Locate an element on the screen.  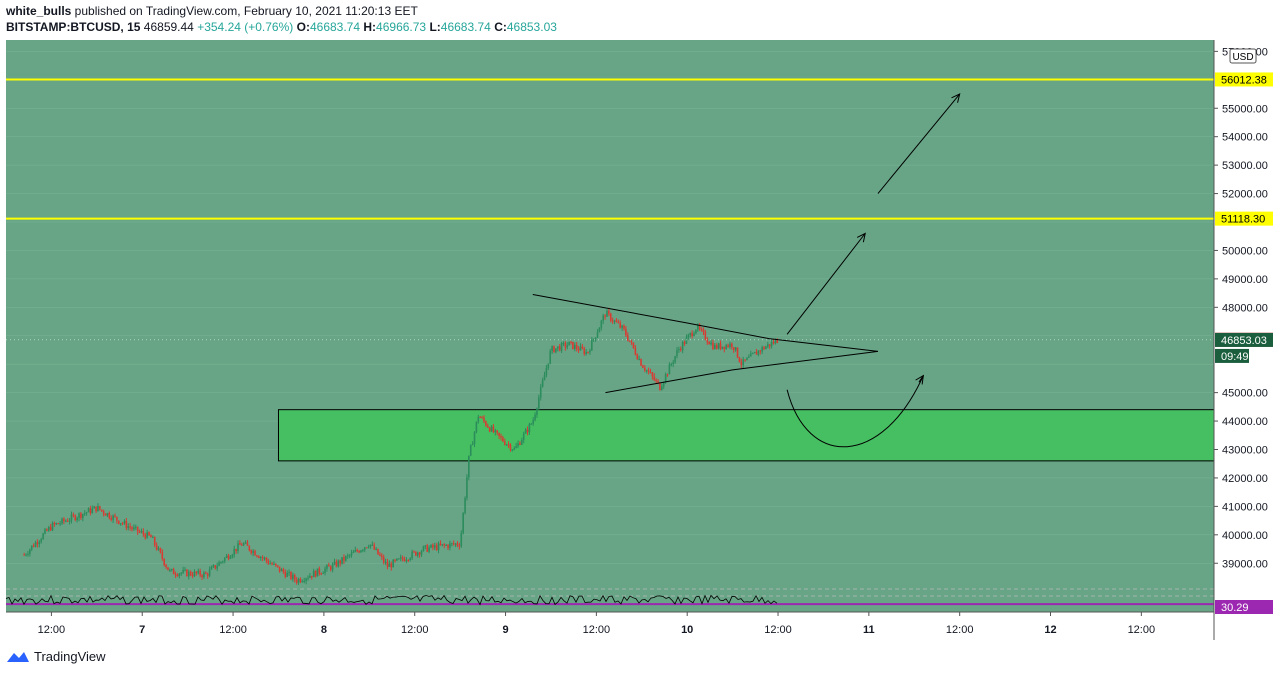
demand-zone is located at coordinates (746, 435).